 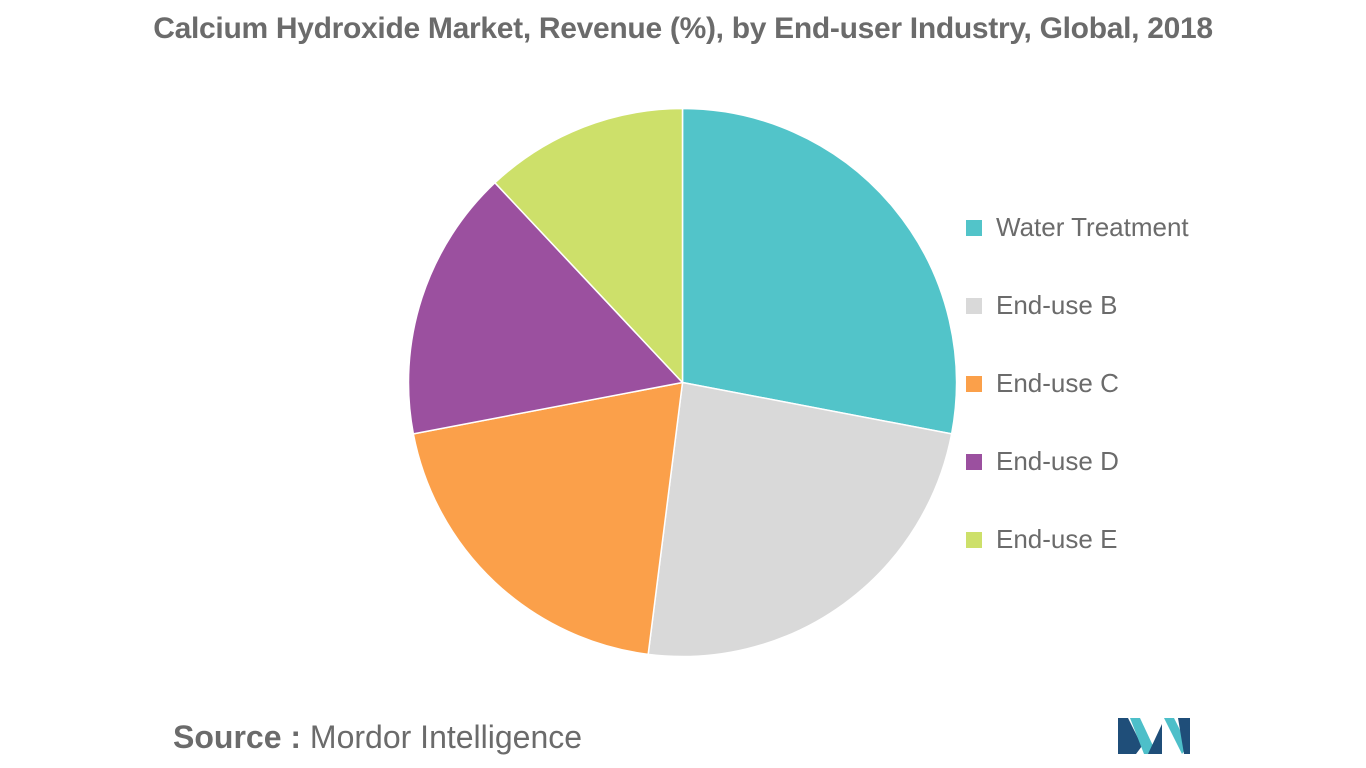 What do you see at coordinates (800, 519) in the screenshot?
I see `pie-slice-end-use-b` at bounding box center [800, 519].